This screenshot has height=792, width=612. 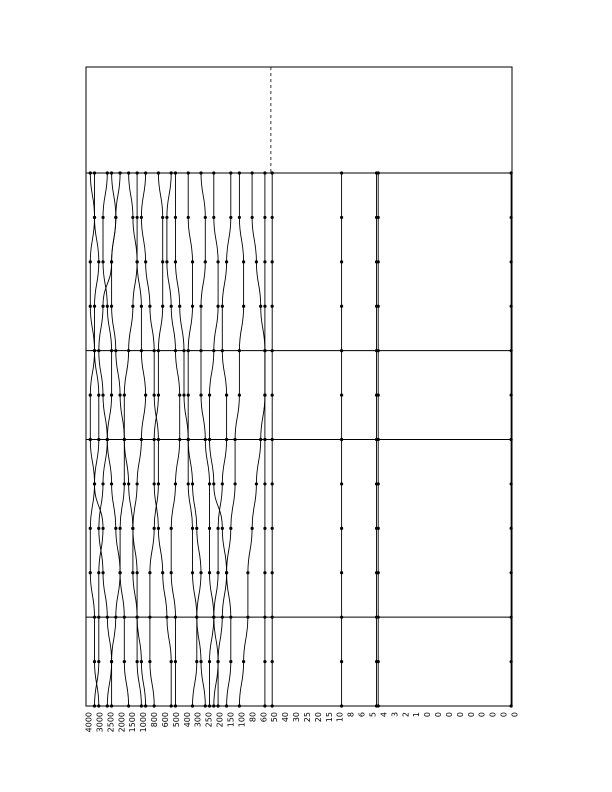 I want to click on tick-label-20: 25, so click(x=307, y=717).